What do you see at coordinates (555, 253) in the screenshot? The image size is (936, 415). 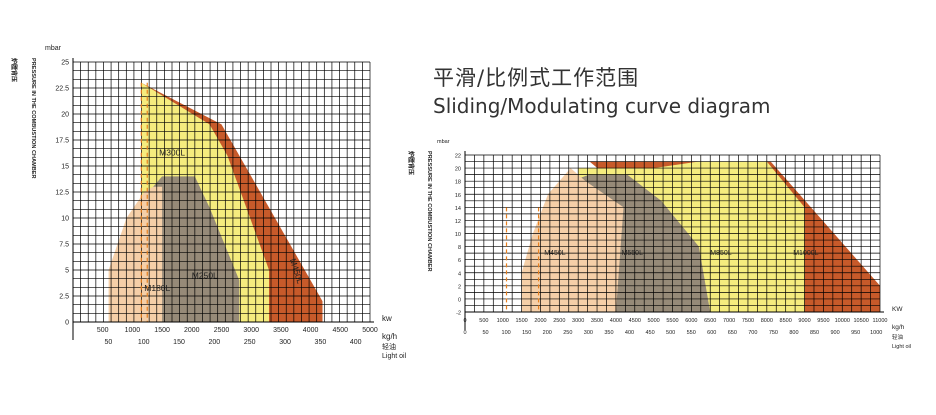 I see `series-label: M450L` at bounding box center [555, 253].